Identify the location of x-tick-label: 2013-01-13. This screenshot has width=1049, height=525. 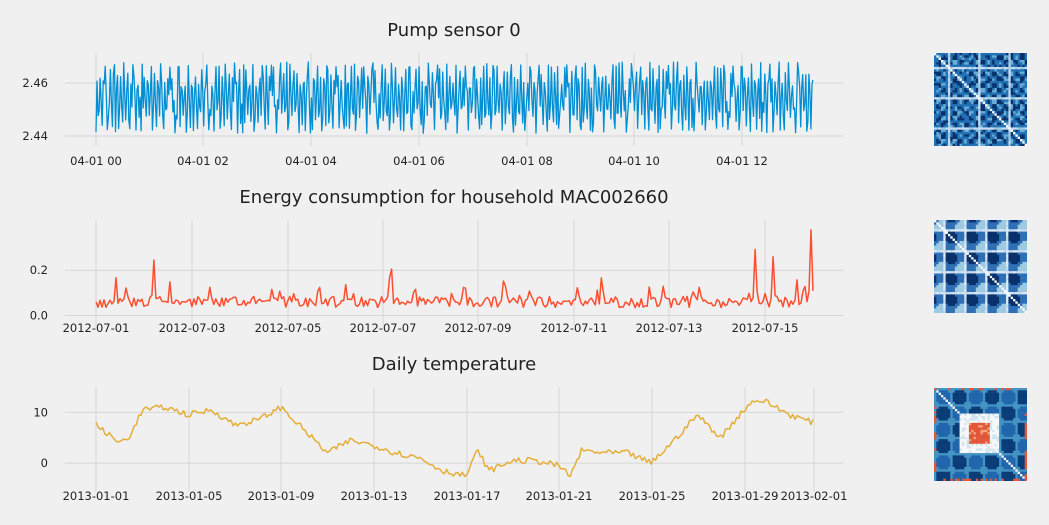
(374, 496).